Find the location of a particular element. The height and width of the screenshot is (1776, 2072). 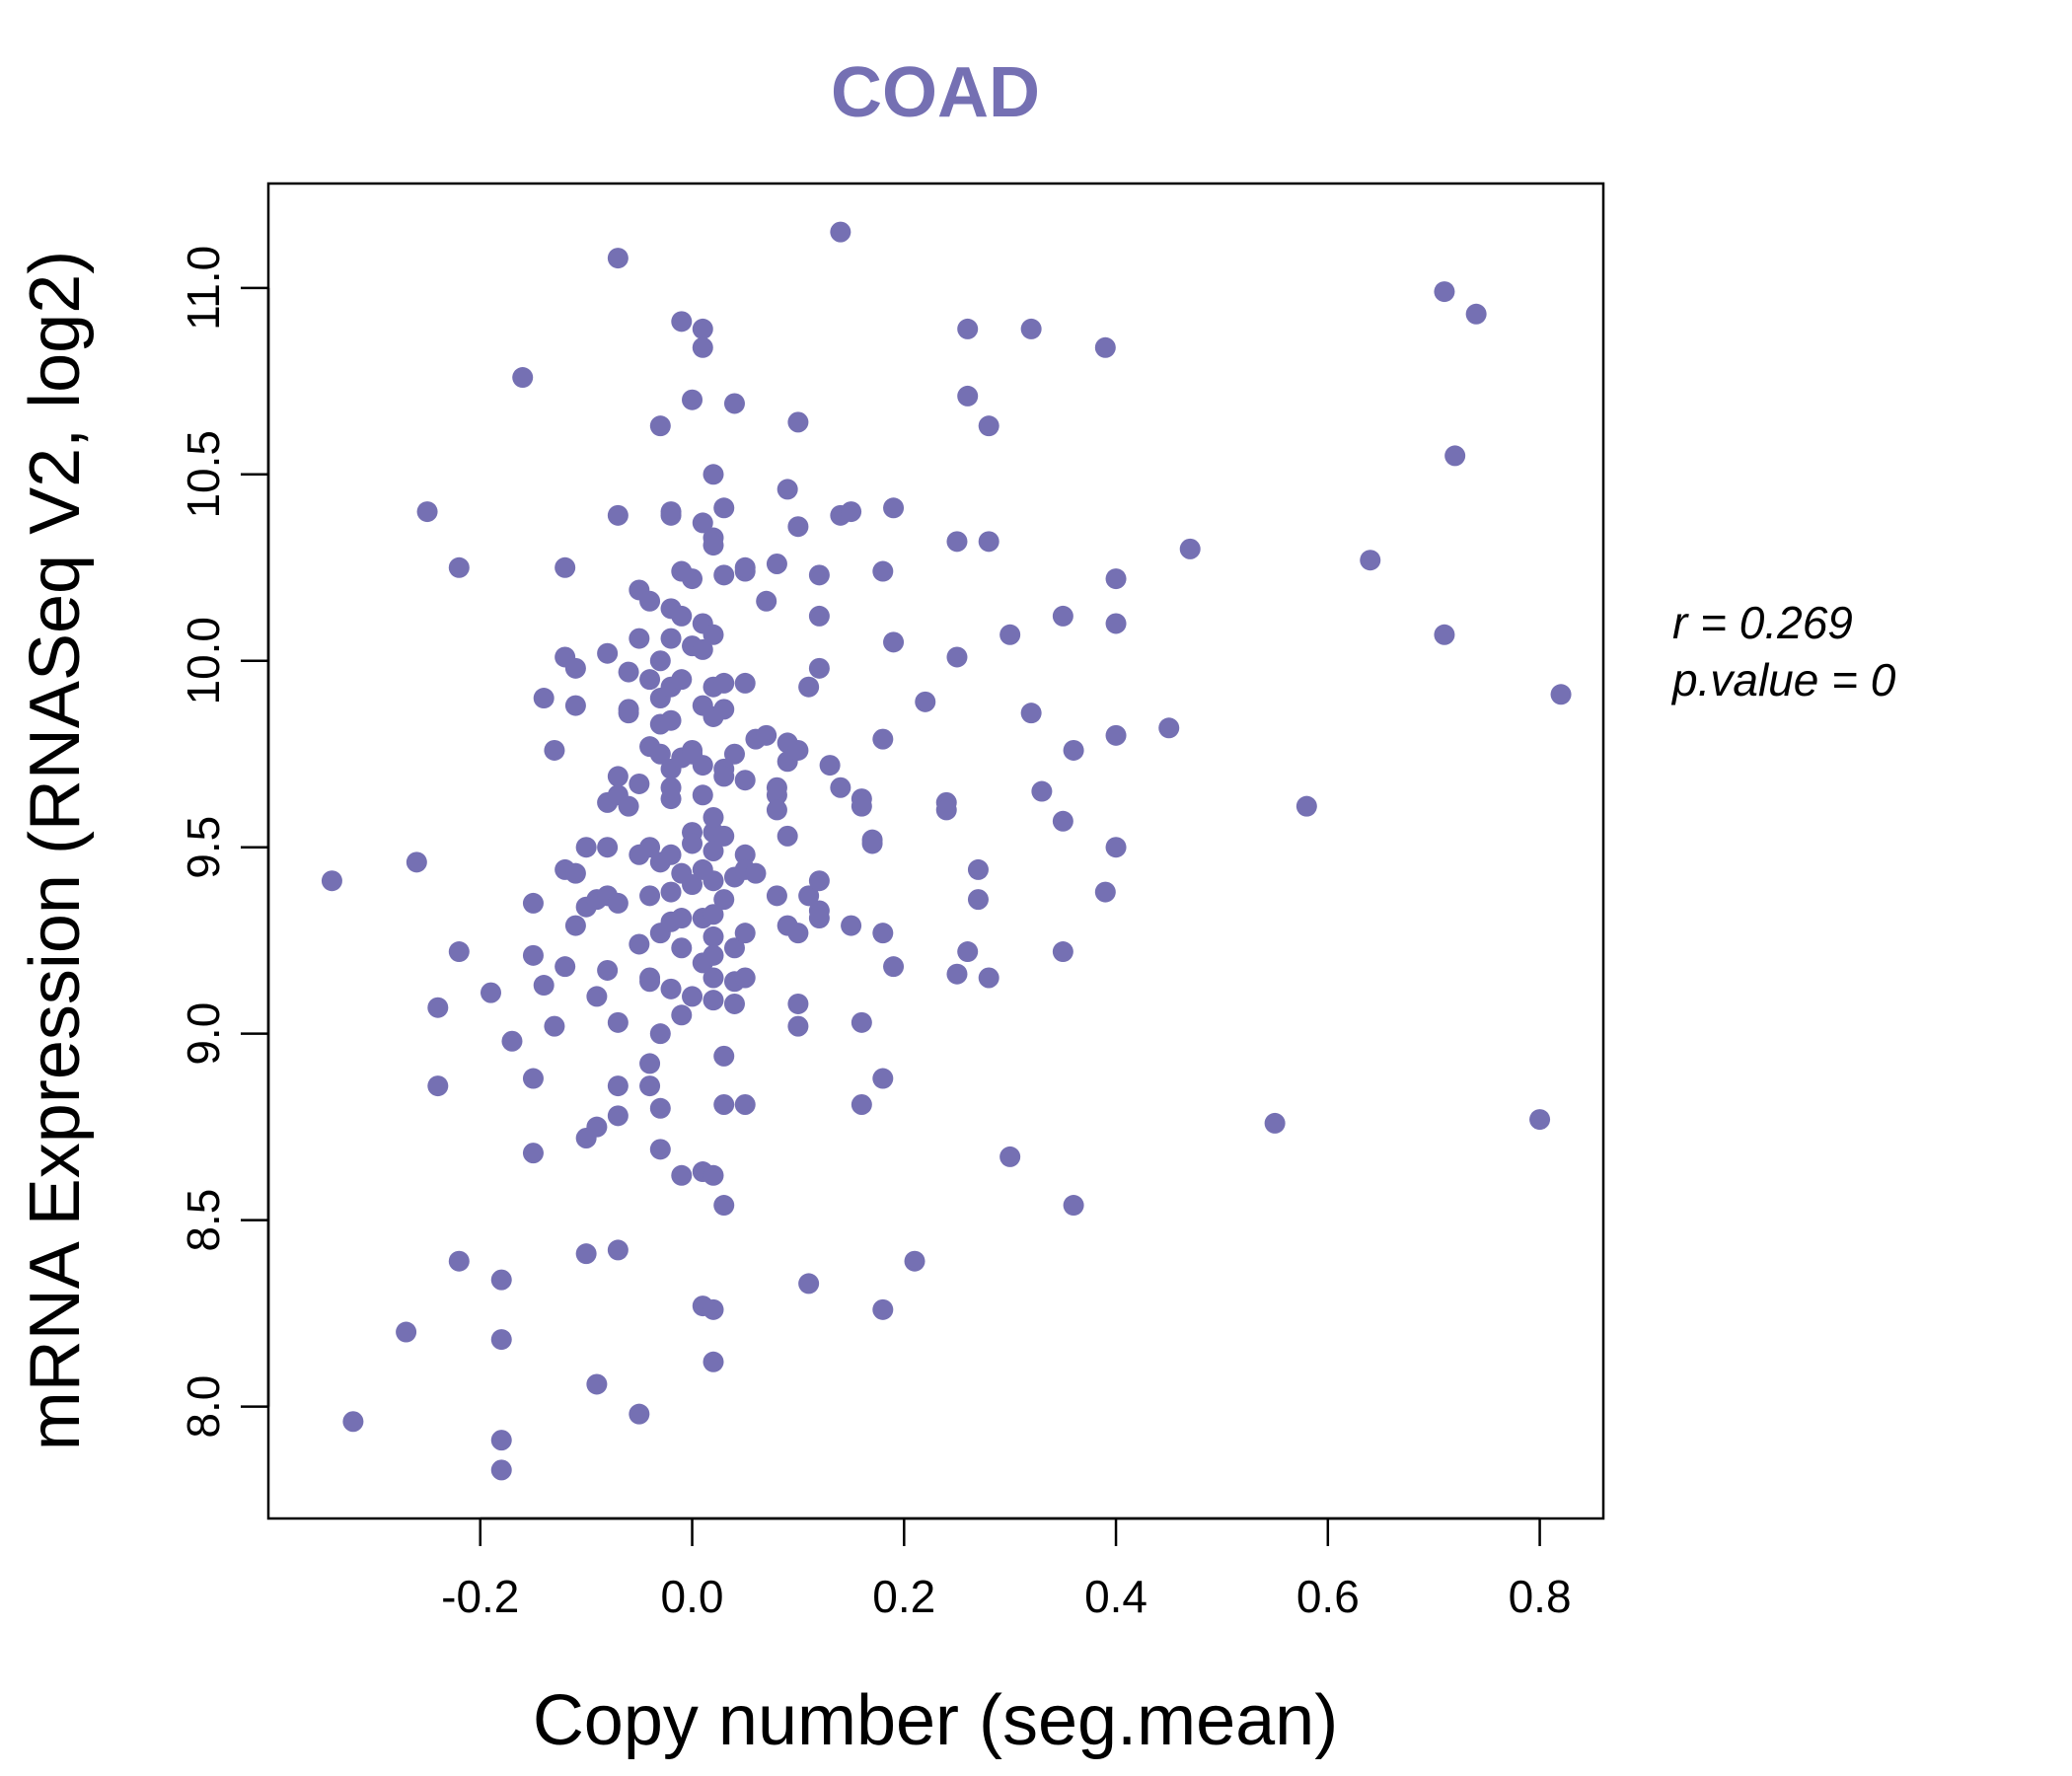

x-tick-label: 0.6 is located at coordinates (1328, 1596).